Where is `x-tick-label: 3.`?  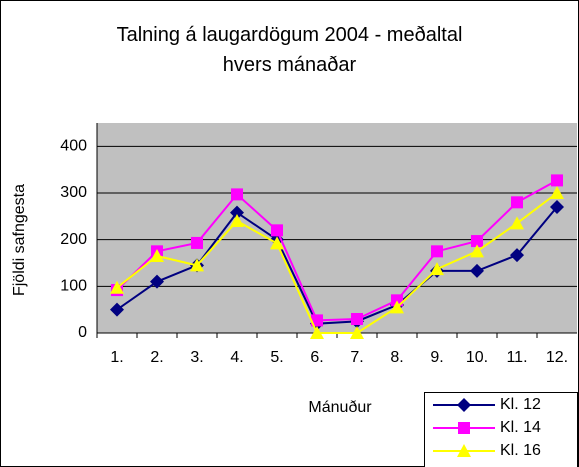 x-tick-label: 3. is located at coordinates (196, 357).